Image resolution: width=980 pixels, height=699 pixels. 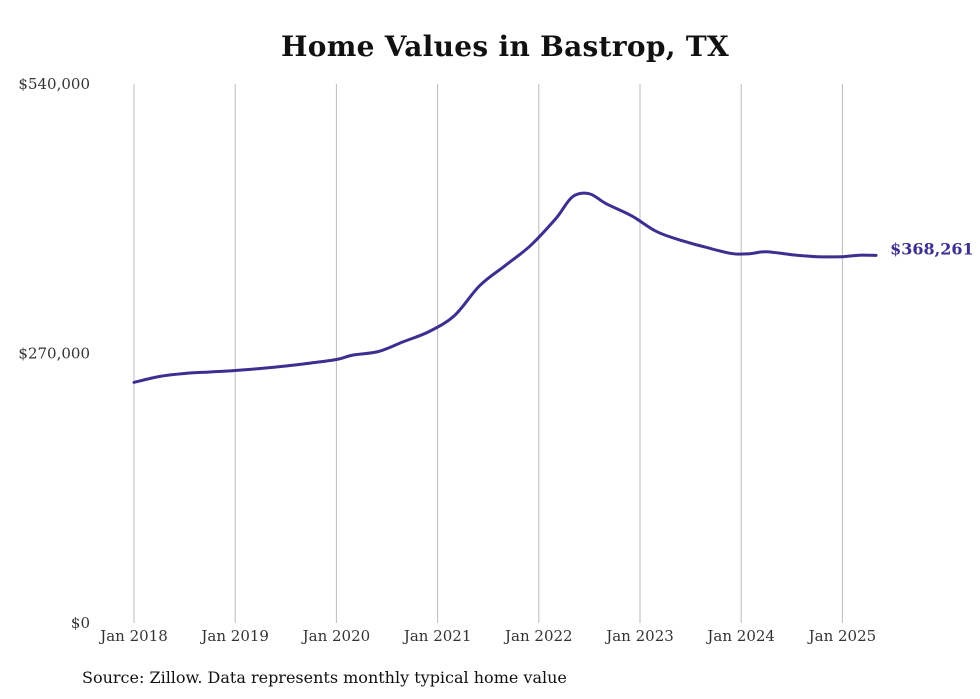 What do you see at coordinates (54, 84) in the screenshot?
I see `y-tick-label: $540,000` at bounding box center [54, 84].